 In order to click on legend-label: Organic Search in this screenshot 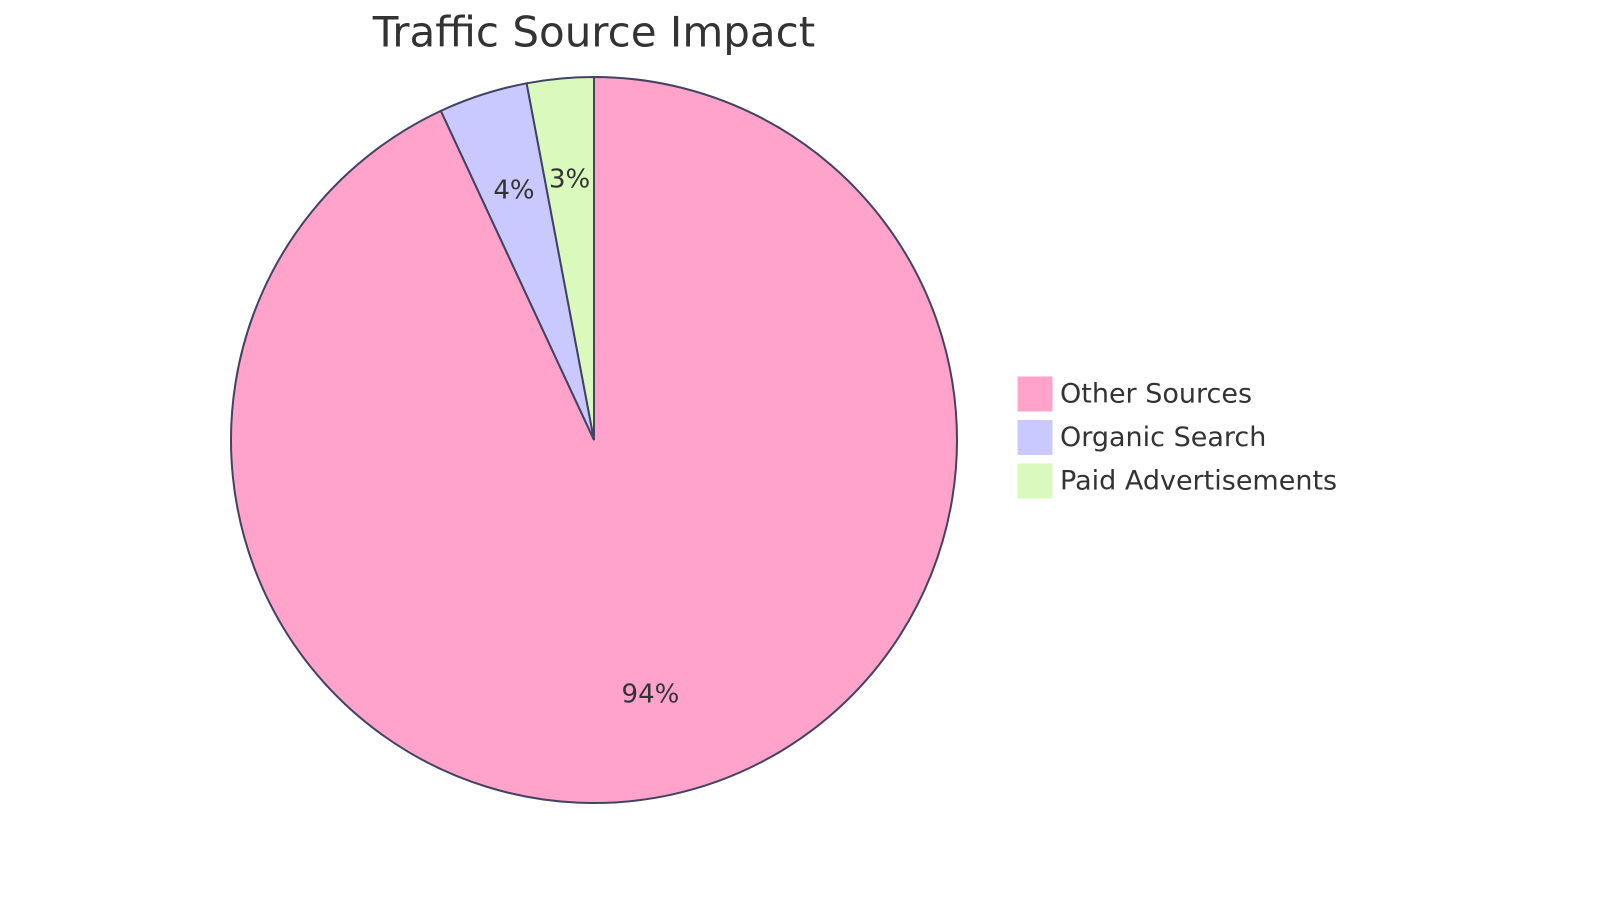, I will do `click(1163, 437)`.